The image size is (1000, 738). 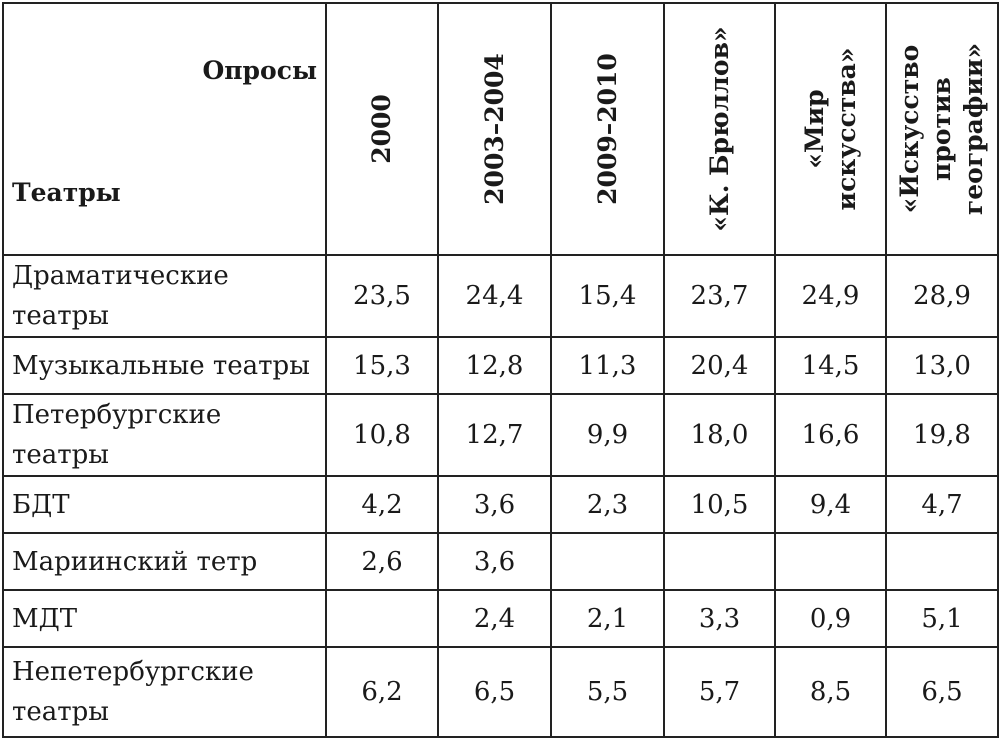 What do you see at coordinates (830, 618) in the screenshot?
I see `table-cell: 0,9` at bounding box center [830, 618].